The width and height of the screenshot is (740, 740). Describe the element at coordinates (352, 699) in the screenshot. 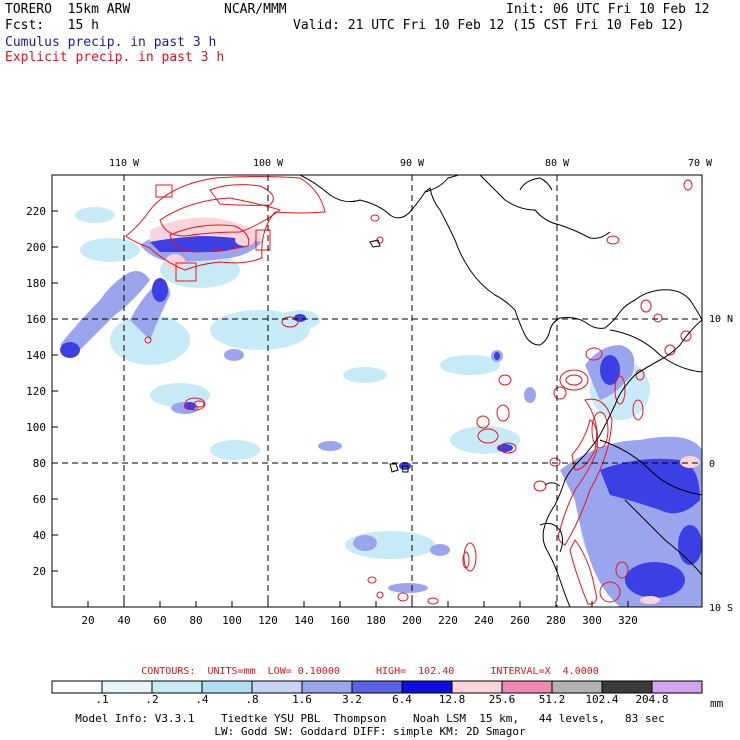

I see `colorbar-label: 3.2` at that location.